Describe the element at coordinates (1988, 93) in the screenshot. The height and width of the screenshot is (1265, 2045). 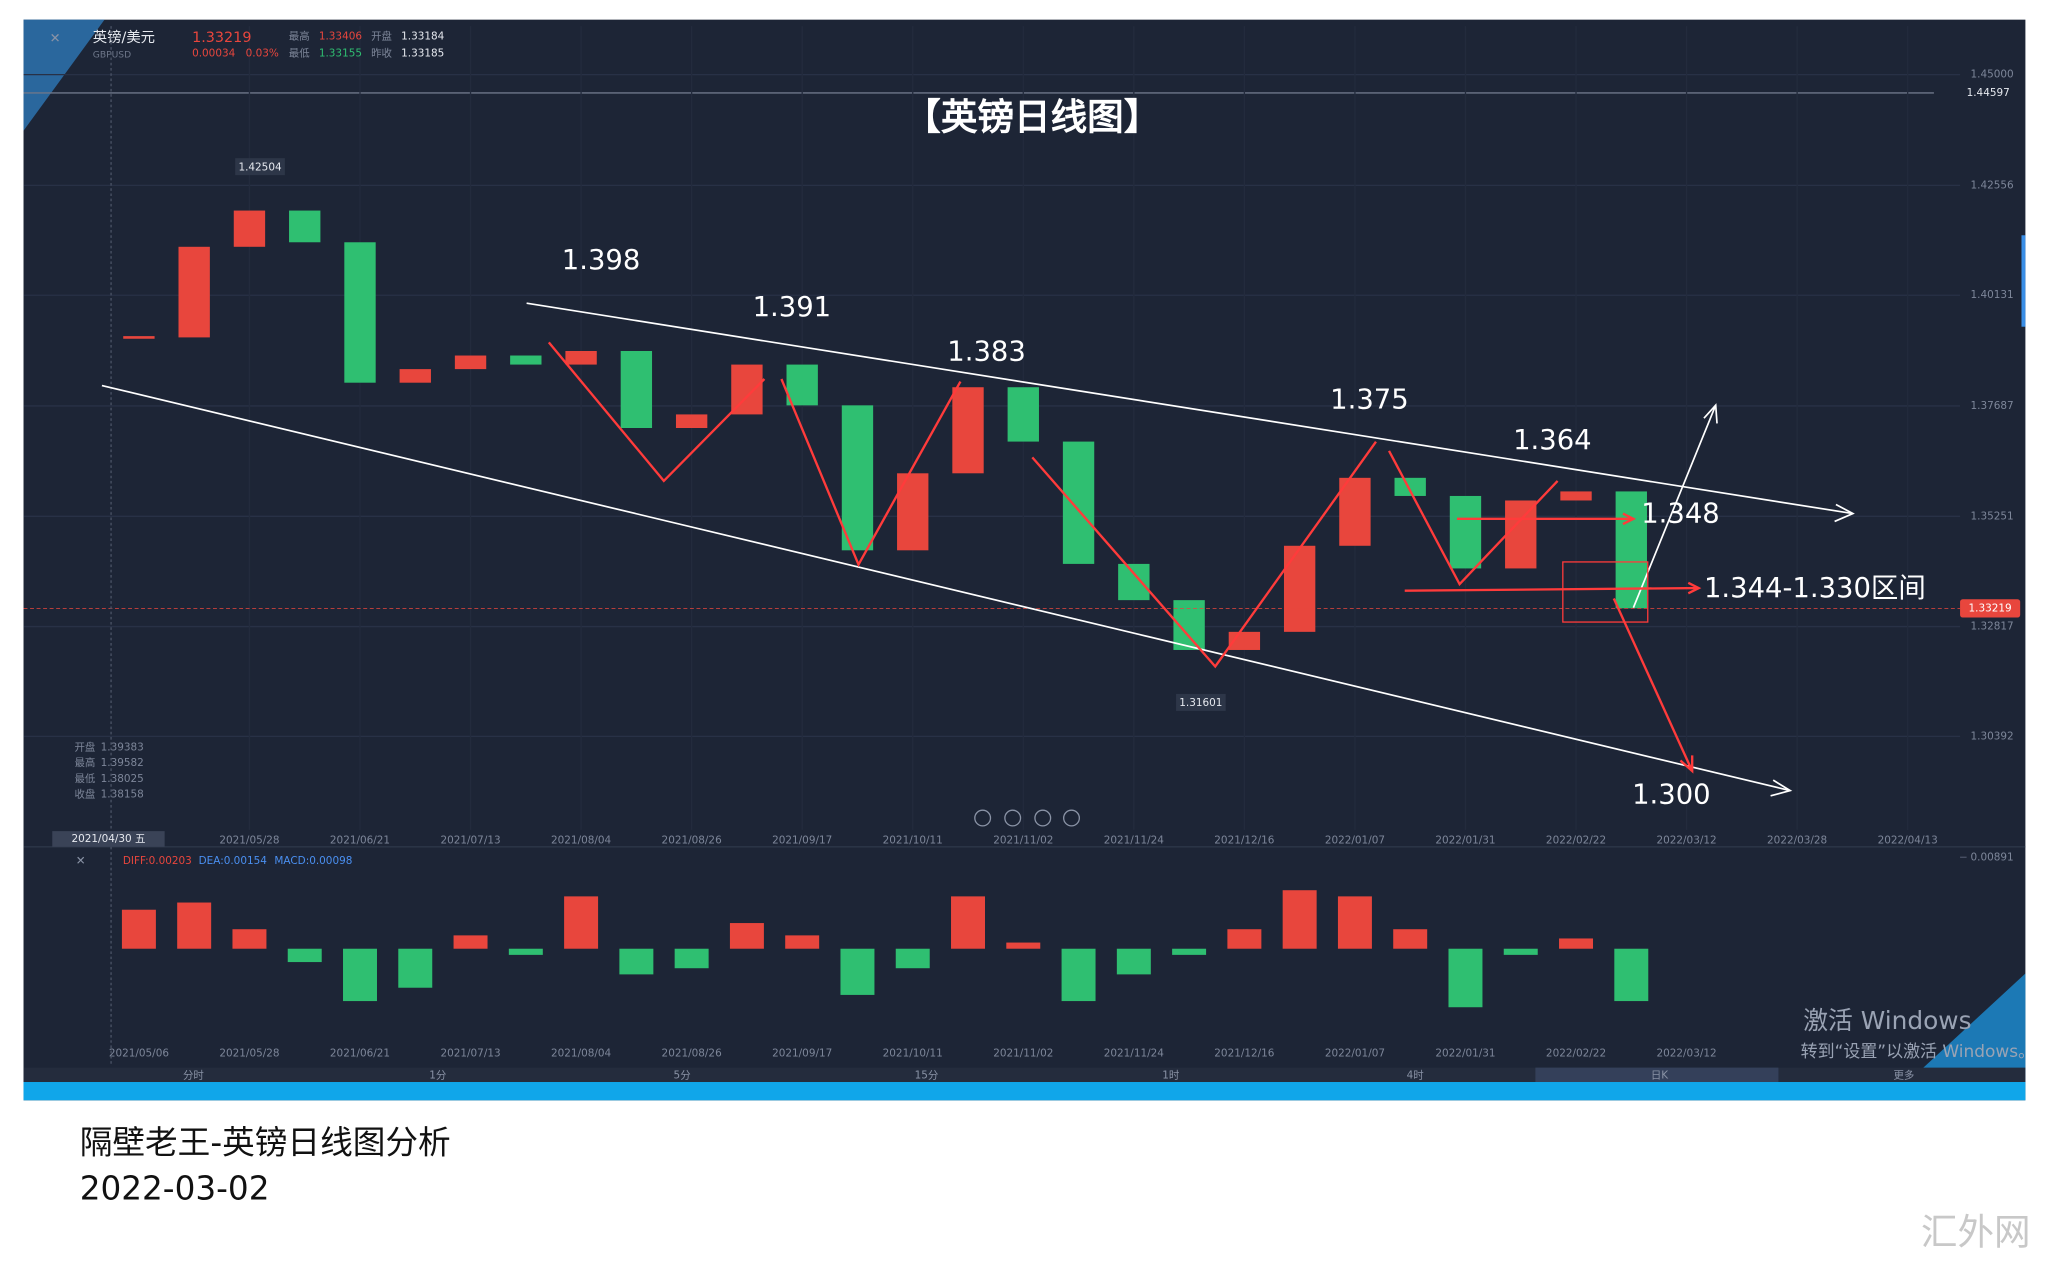
I see `reference-label: 1.44597` at that location.